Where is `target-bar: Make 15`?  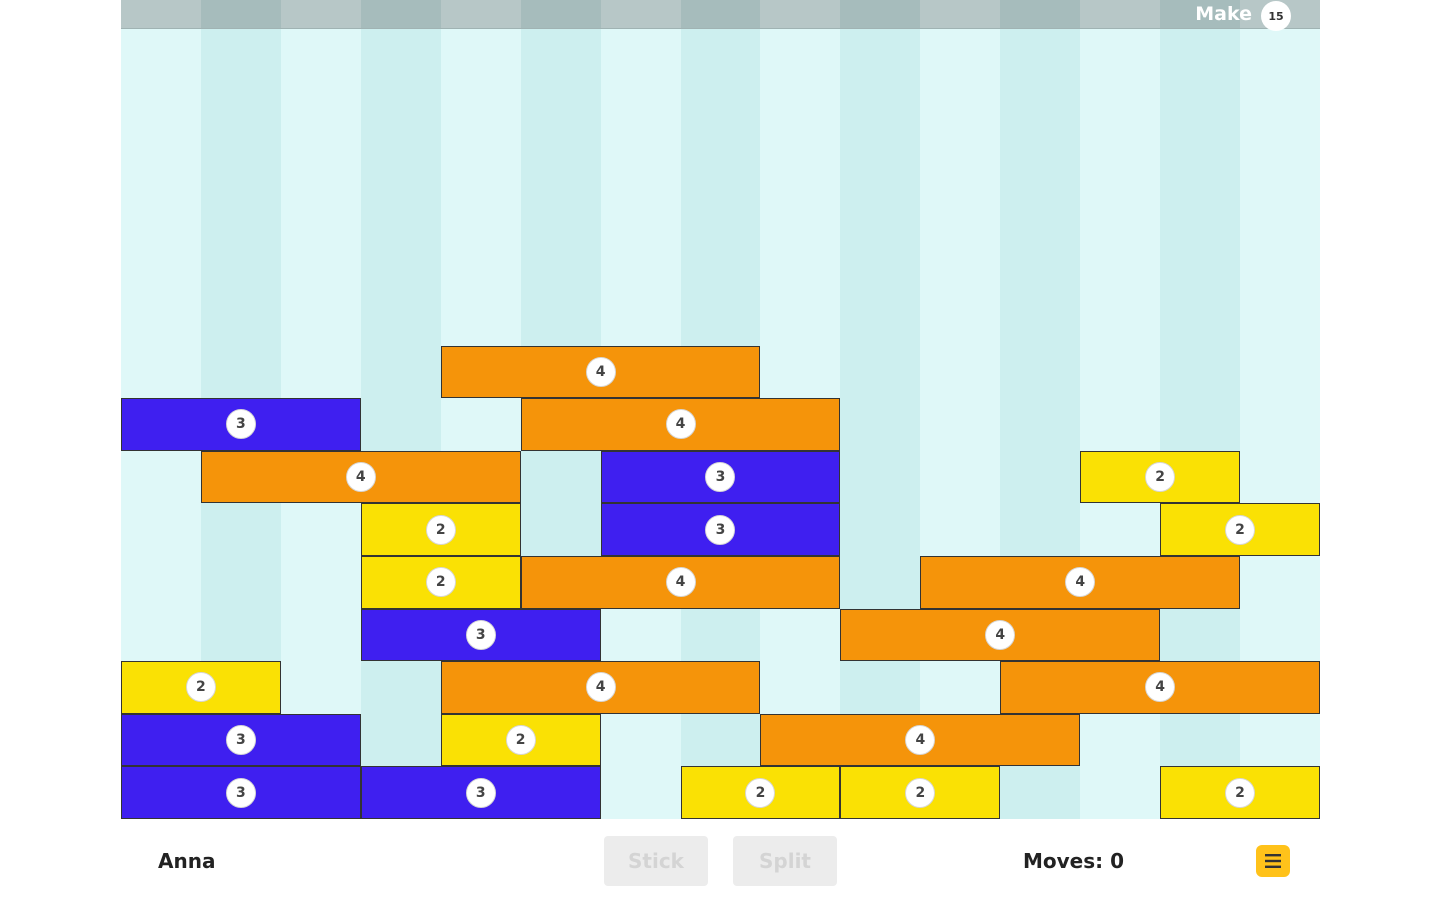
target-bar: Make 15 is located at coordinates (720, 15).